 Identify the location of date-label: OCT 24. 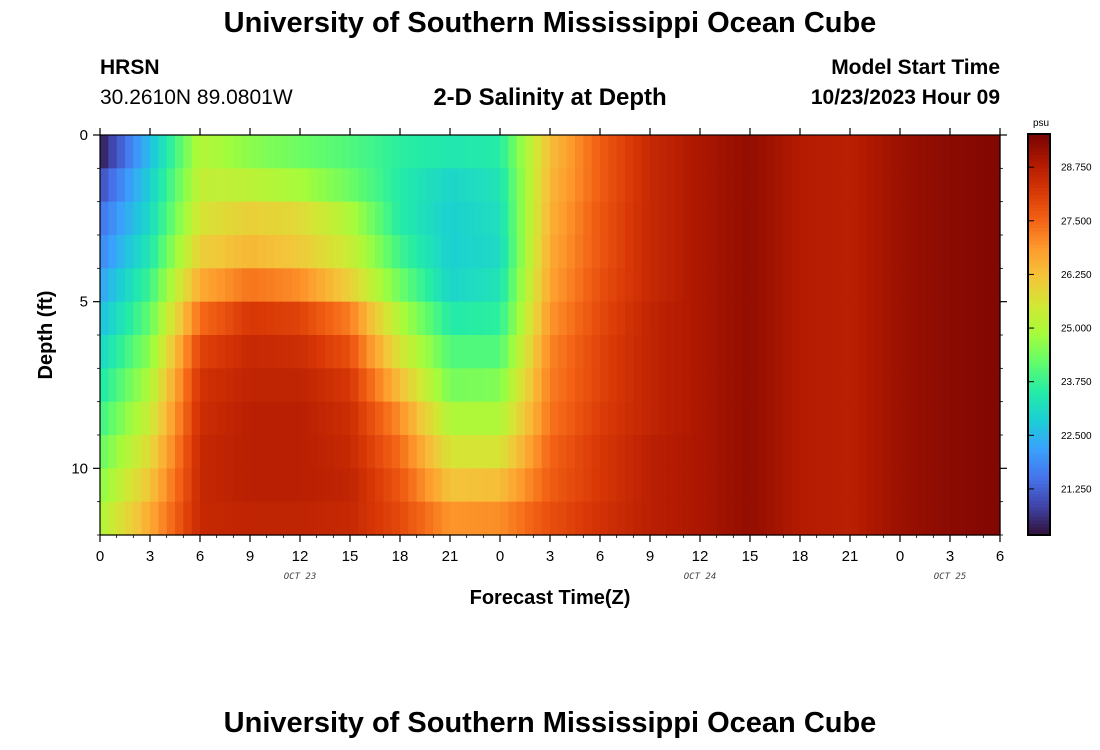
(700, 577).